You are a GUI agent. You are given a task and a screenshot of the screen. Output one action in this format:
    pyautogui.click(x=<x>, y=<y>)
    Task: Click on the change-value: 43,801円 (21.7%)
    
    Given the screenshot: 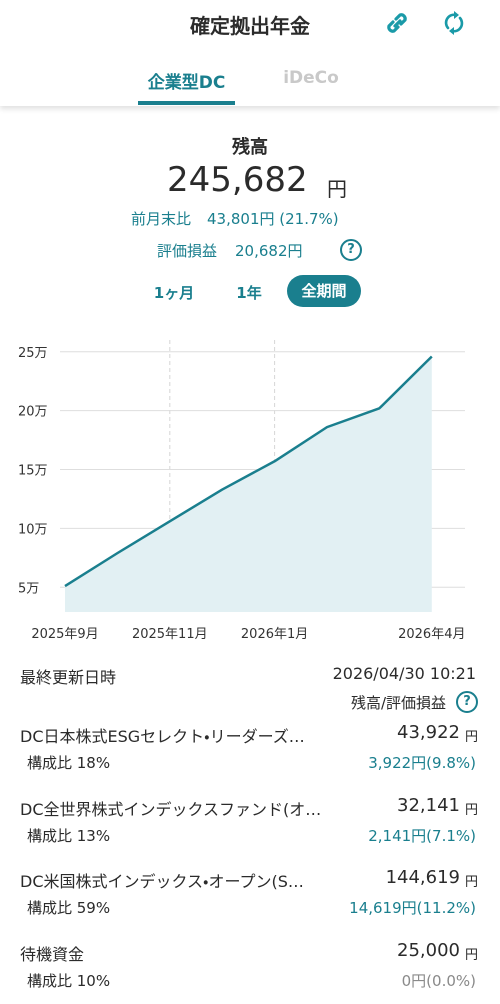 What is the action you would take?
    pyautogui.click(x=273, y=219)
    